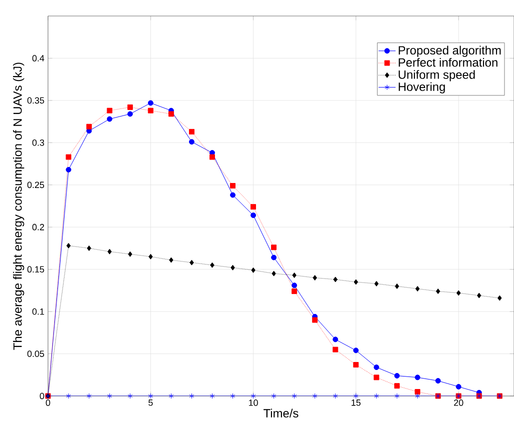 Image resolution: width=514 pixels, height=434 pixels. Describe the element at coordinates (253, 403) in the screenshot. I see `x-tick-label: 10` at that location.